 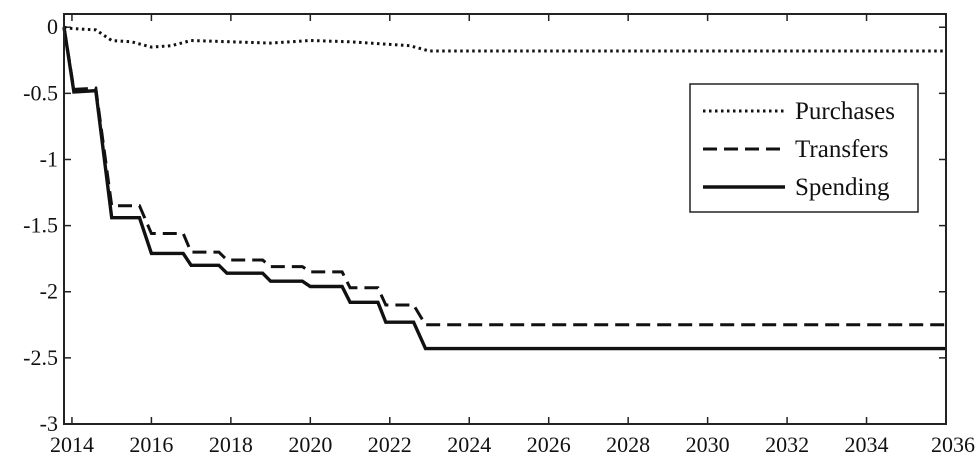 I want to click on x-tick-label: 2020, so click(x=310, y=444).